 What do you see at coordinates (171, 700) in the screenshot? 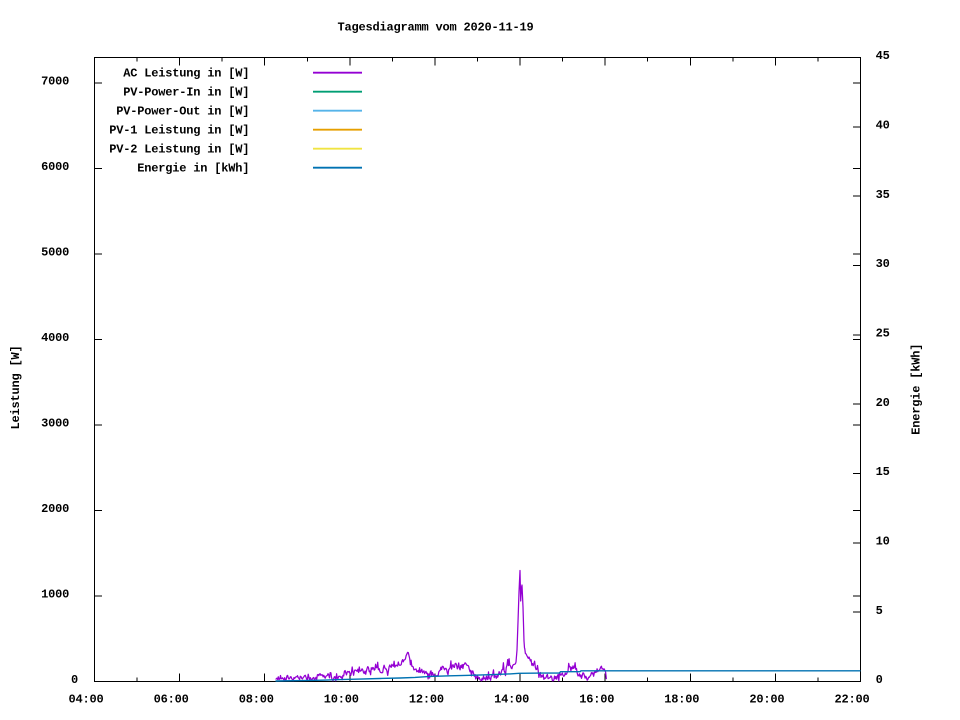
I see `svg-text: 06:00` at bounding box center [171, 700].